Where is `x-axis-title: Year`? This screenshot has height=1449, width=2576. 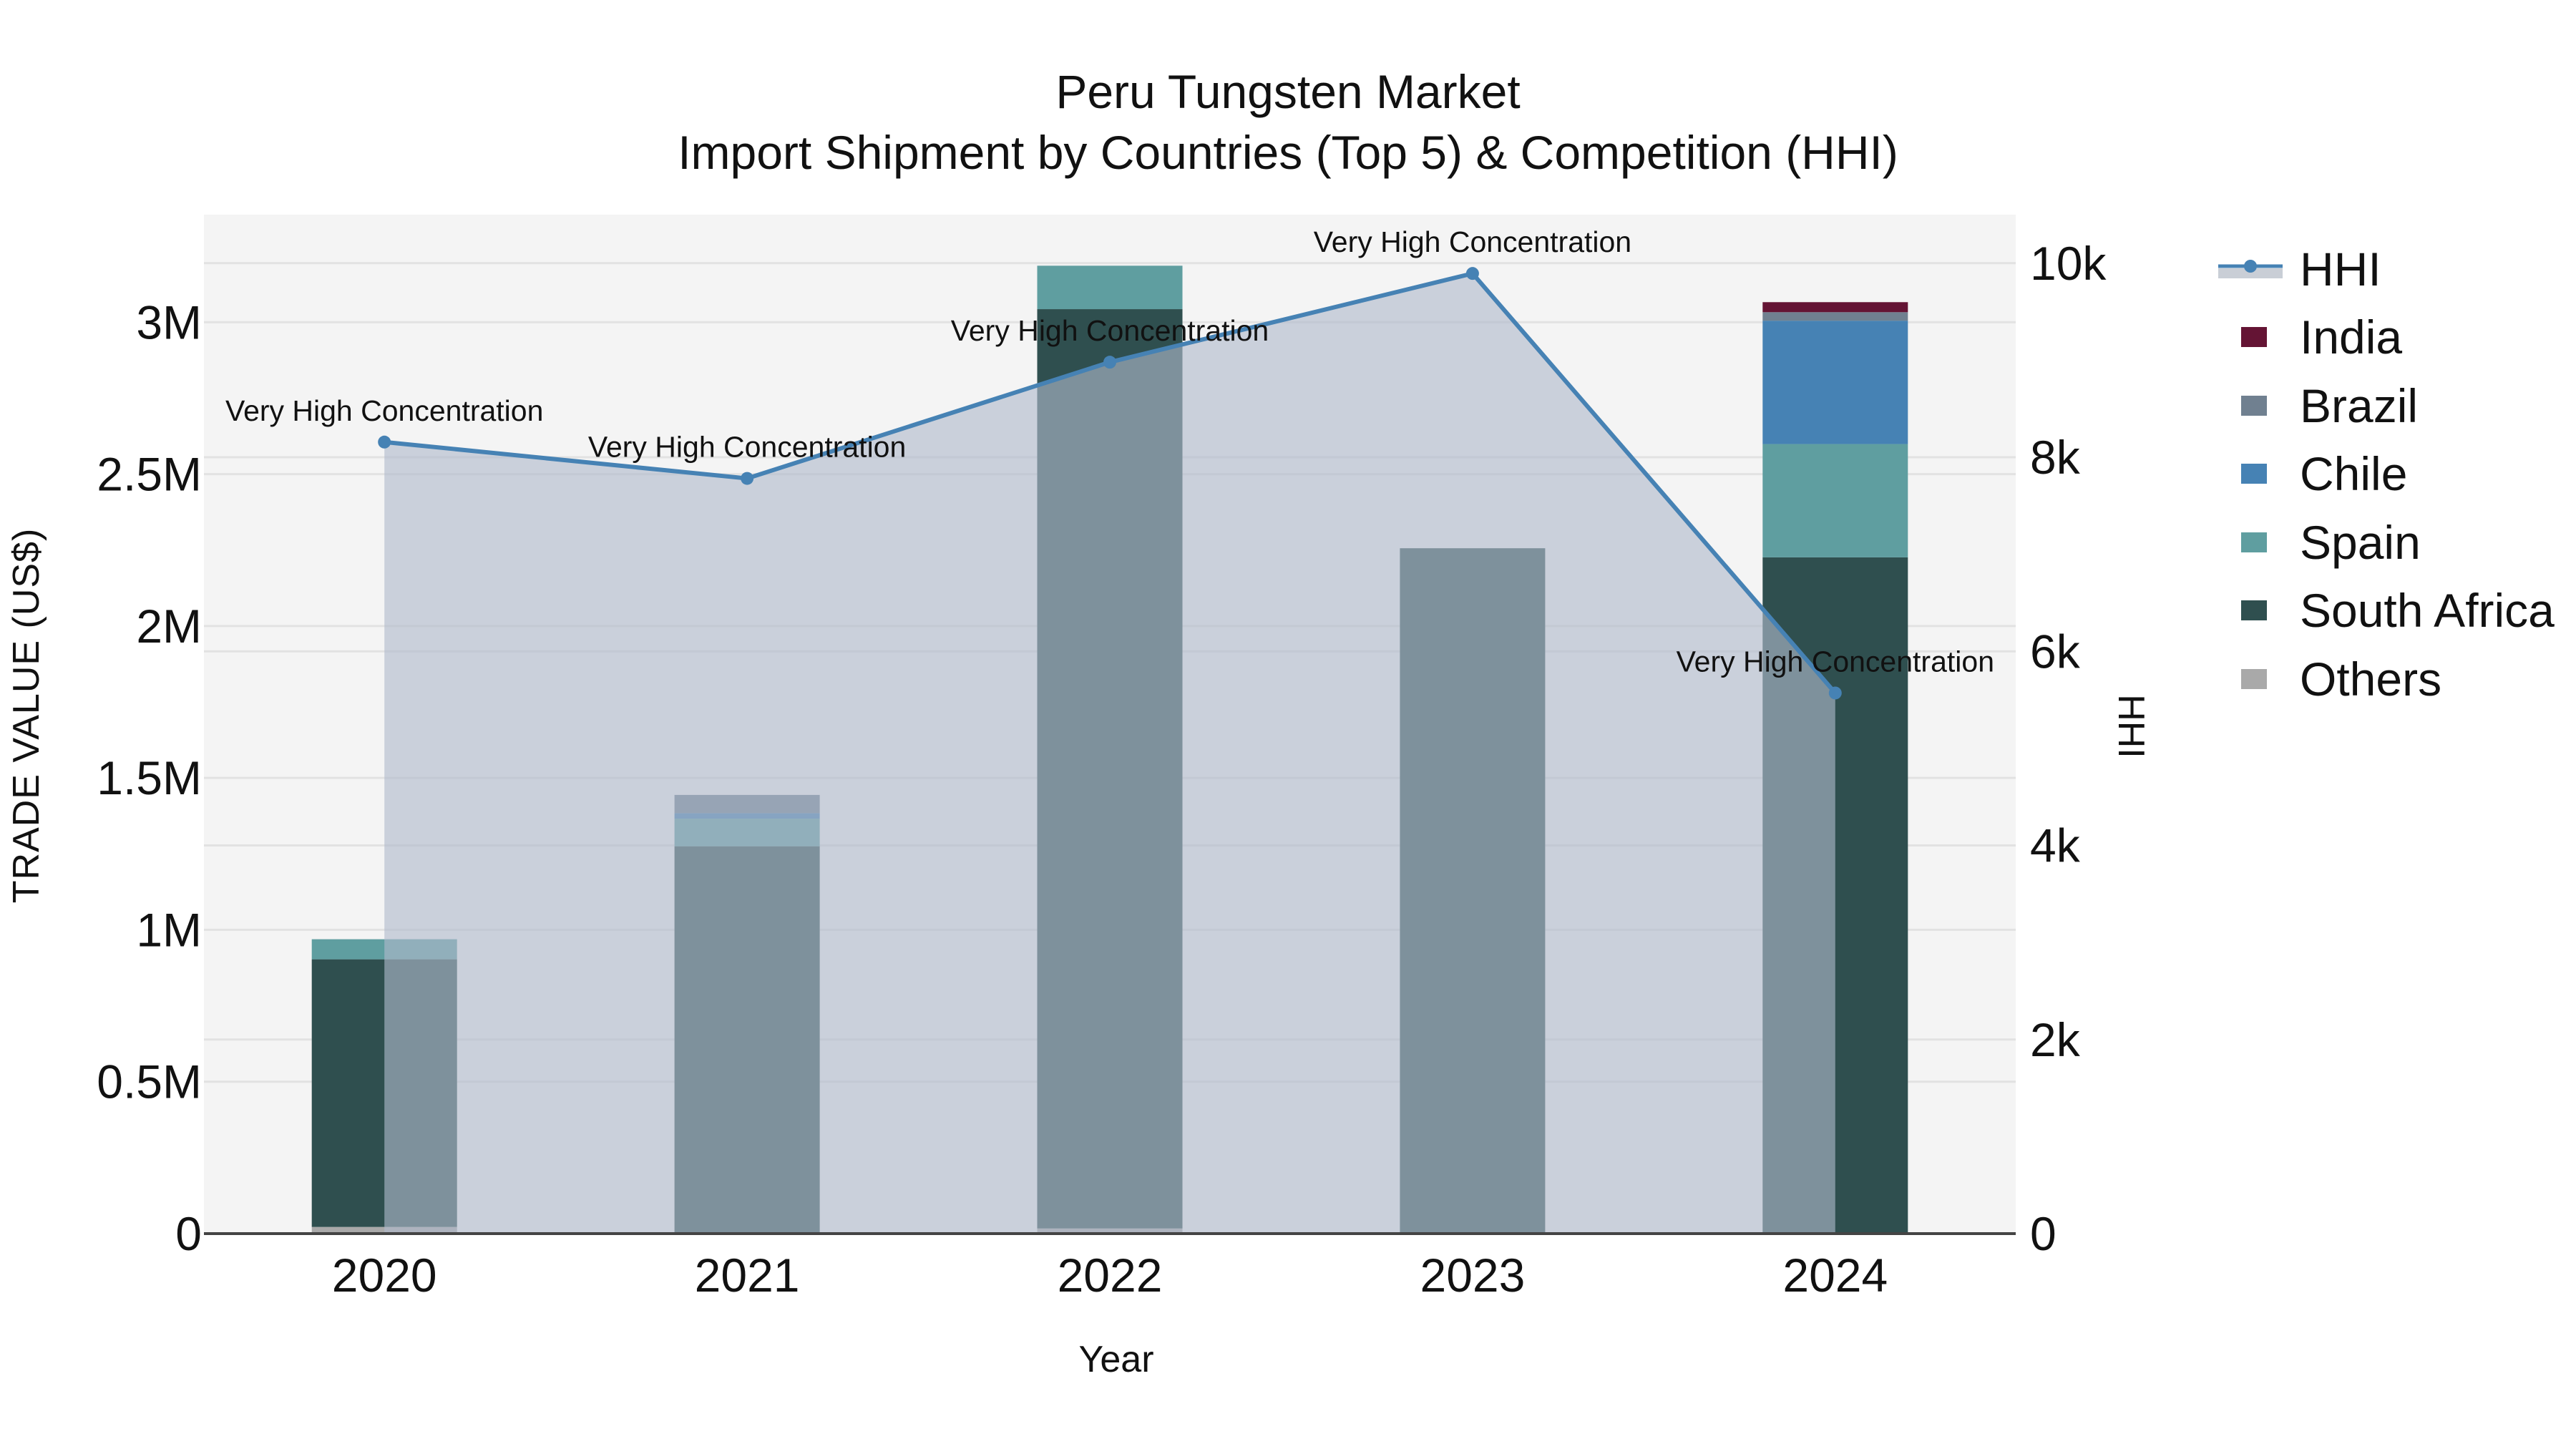
x-axis-title: Year is located at coordinates (1116, 1359).